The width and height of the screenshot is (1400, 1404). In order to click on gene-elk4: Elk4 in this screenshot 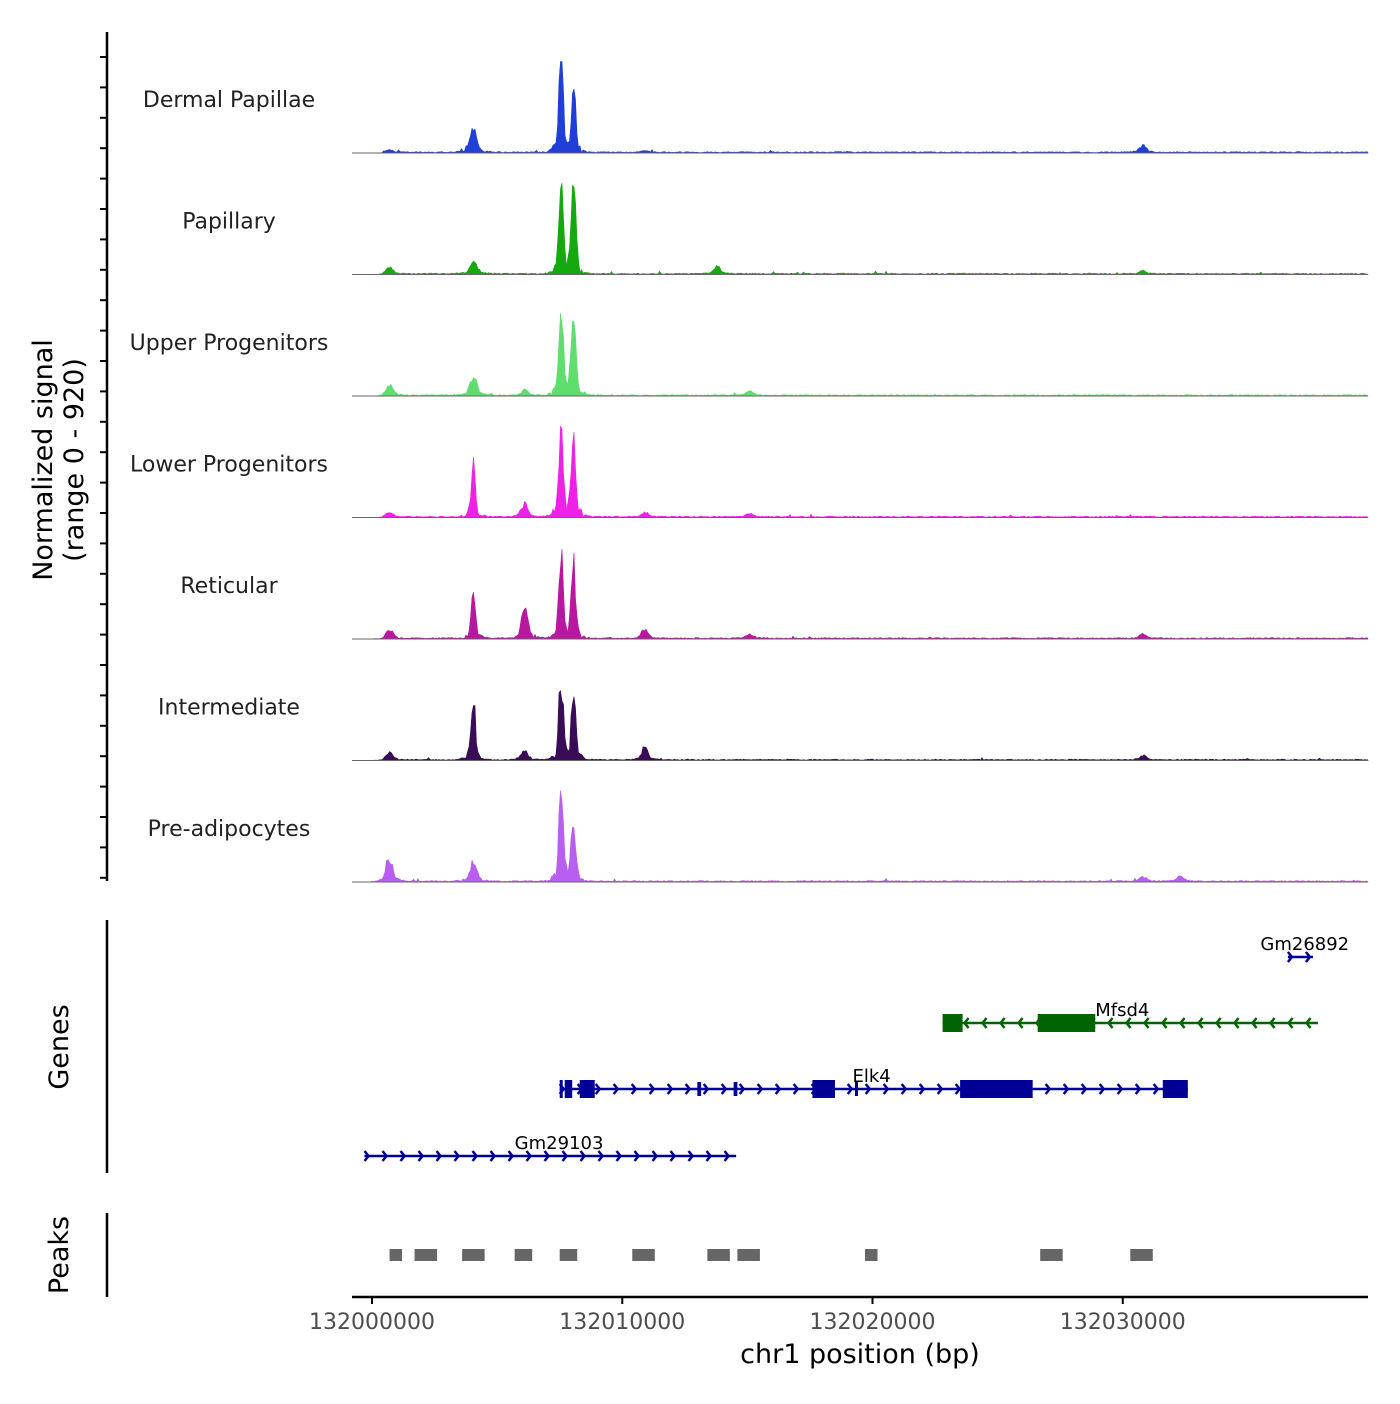, I will do `click(873, 1082)`.